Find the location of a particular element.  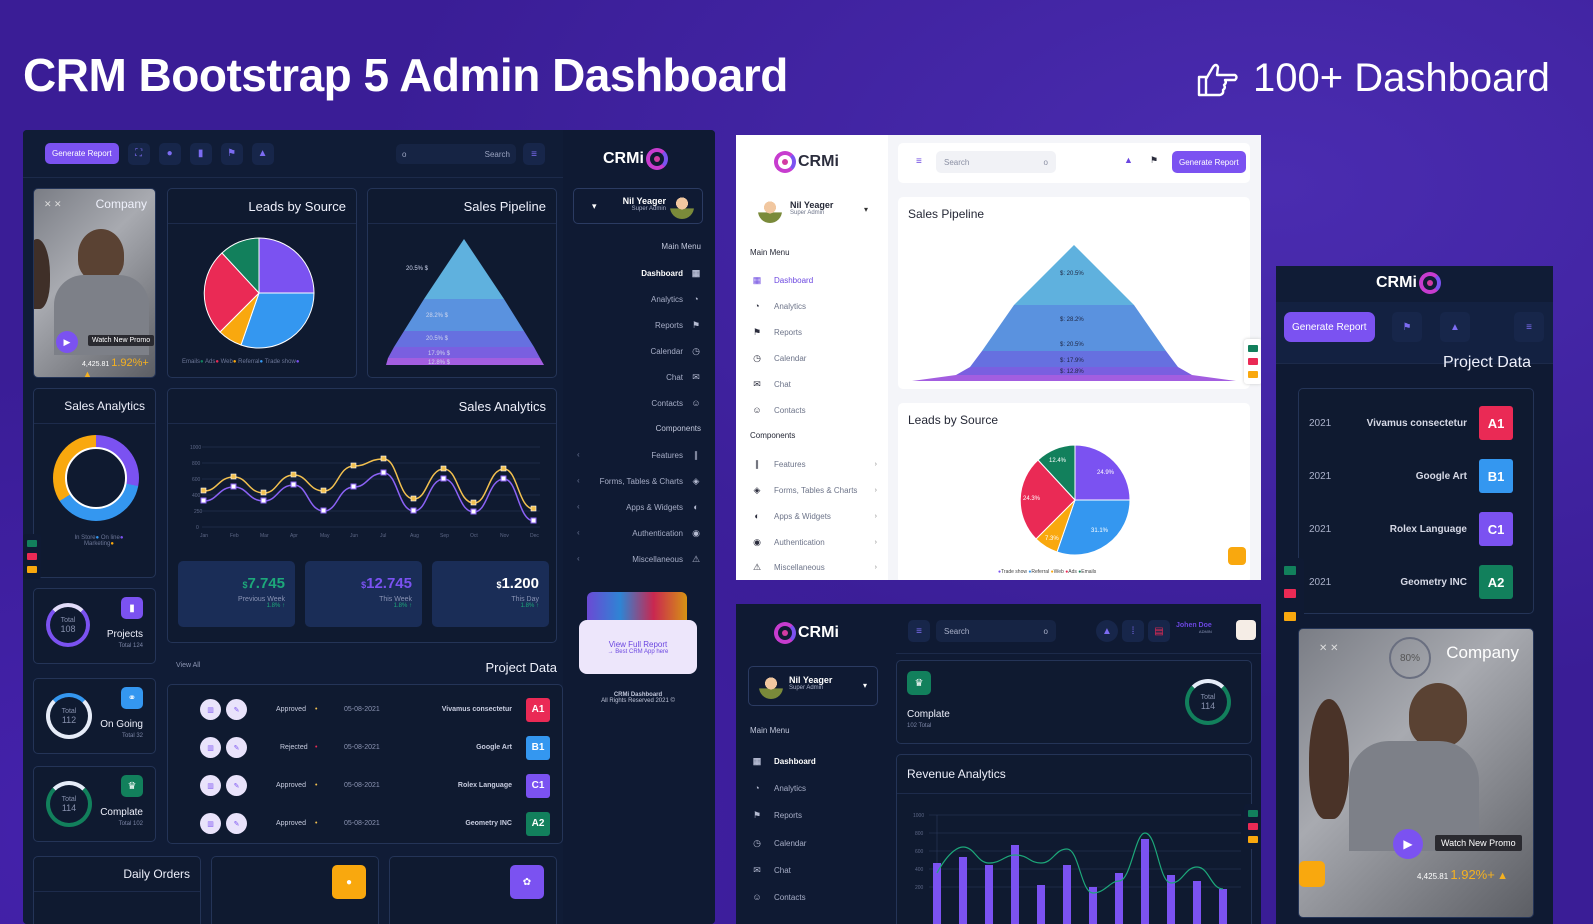

fullscreen-icon: ⛶ is located at coordinates (138, 153).